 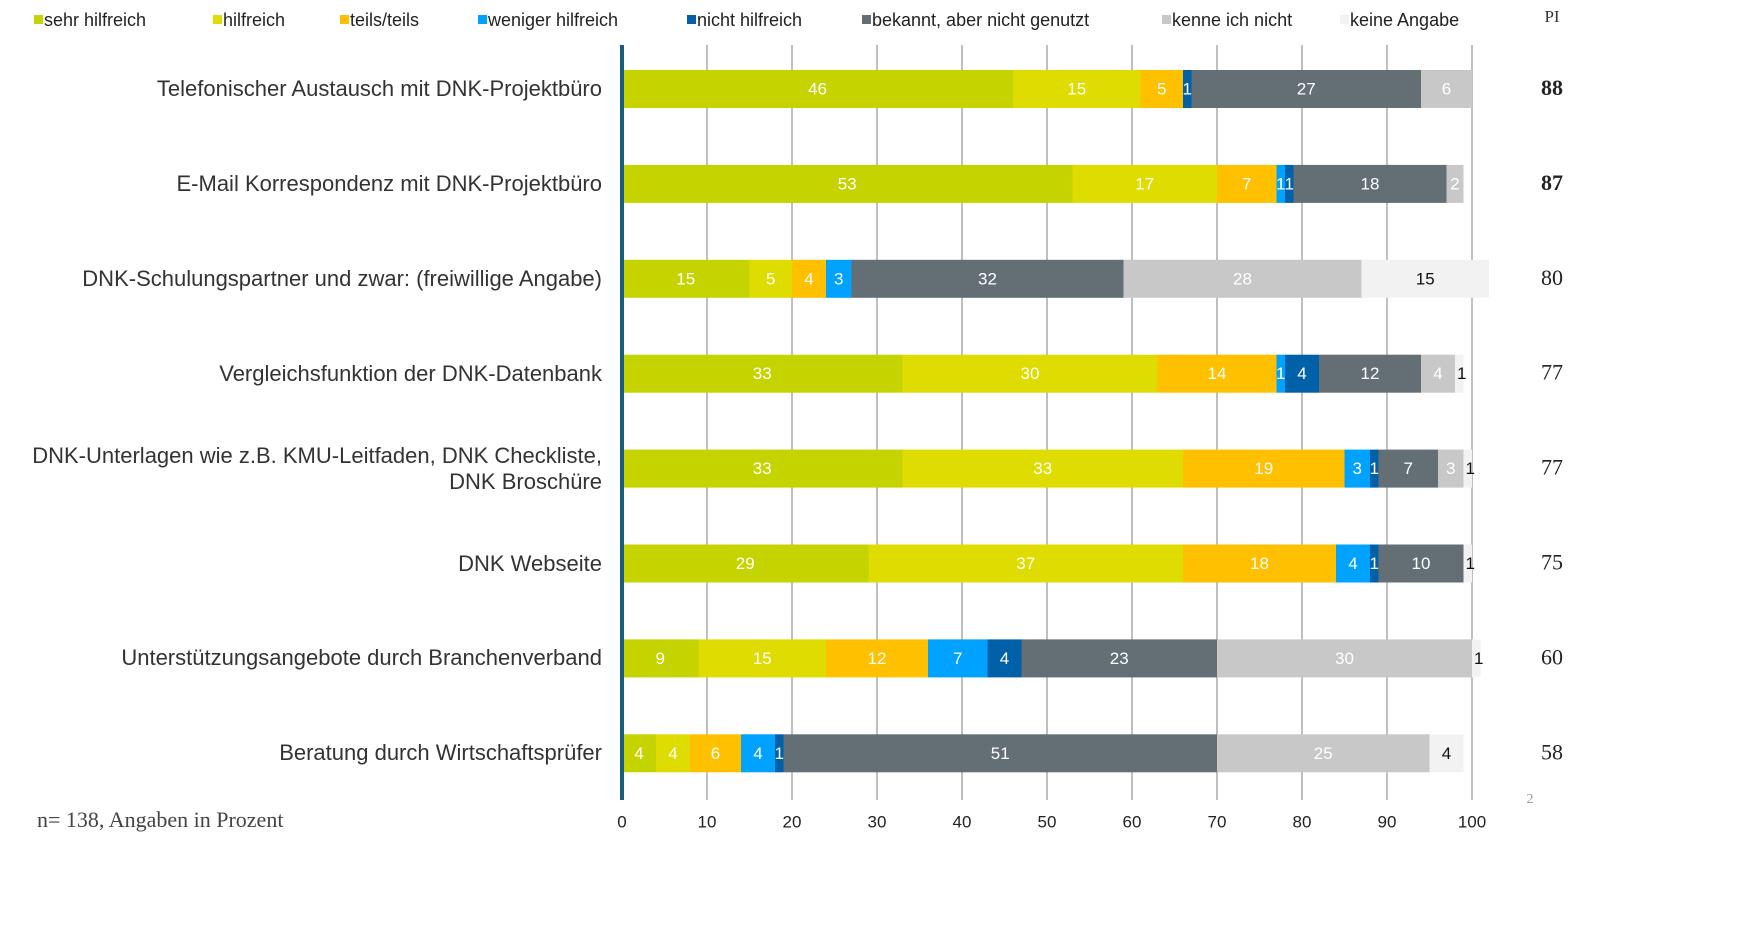 I want to click on pi-value: 77, so click(x=1552, y=467).